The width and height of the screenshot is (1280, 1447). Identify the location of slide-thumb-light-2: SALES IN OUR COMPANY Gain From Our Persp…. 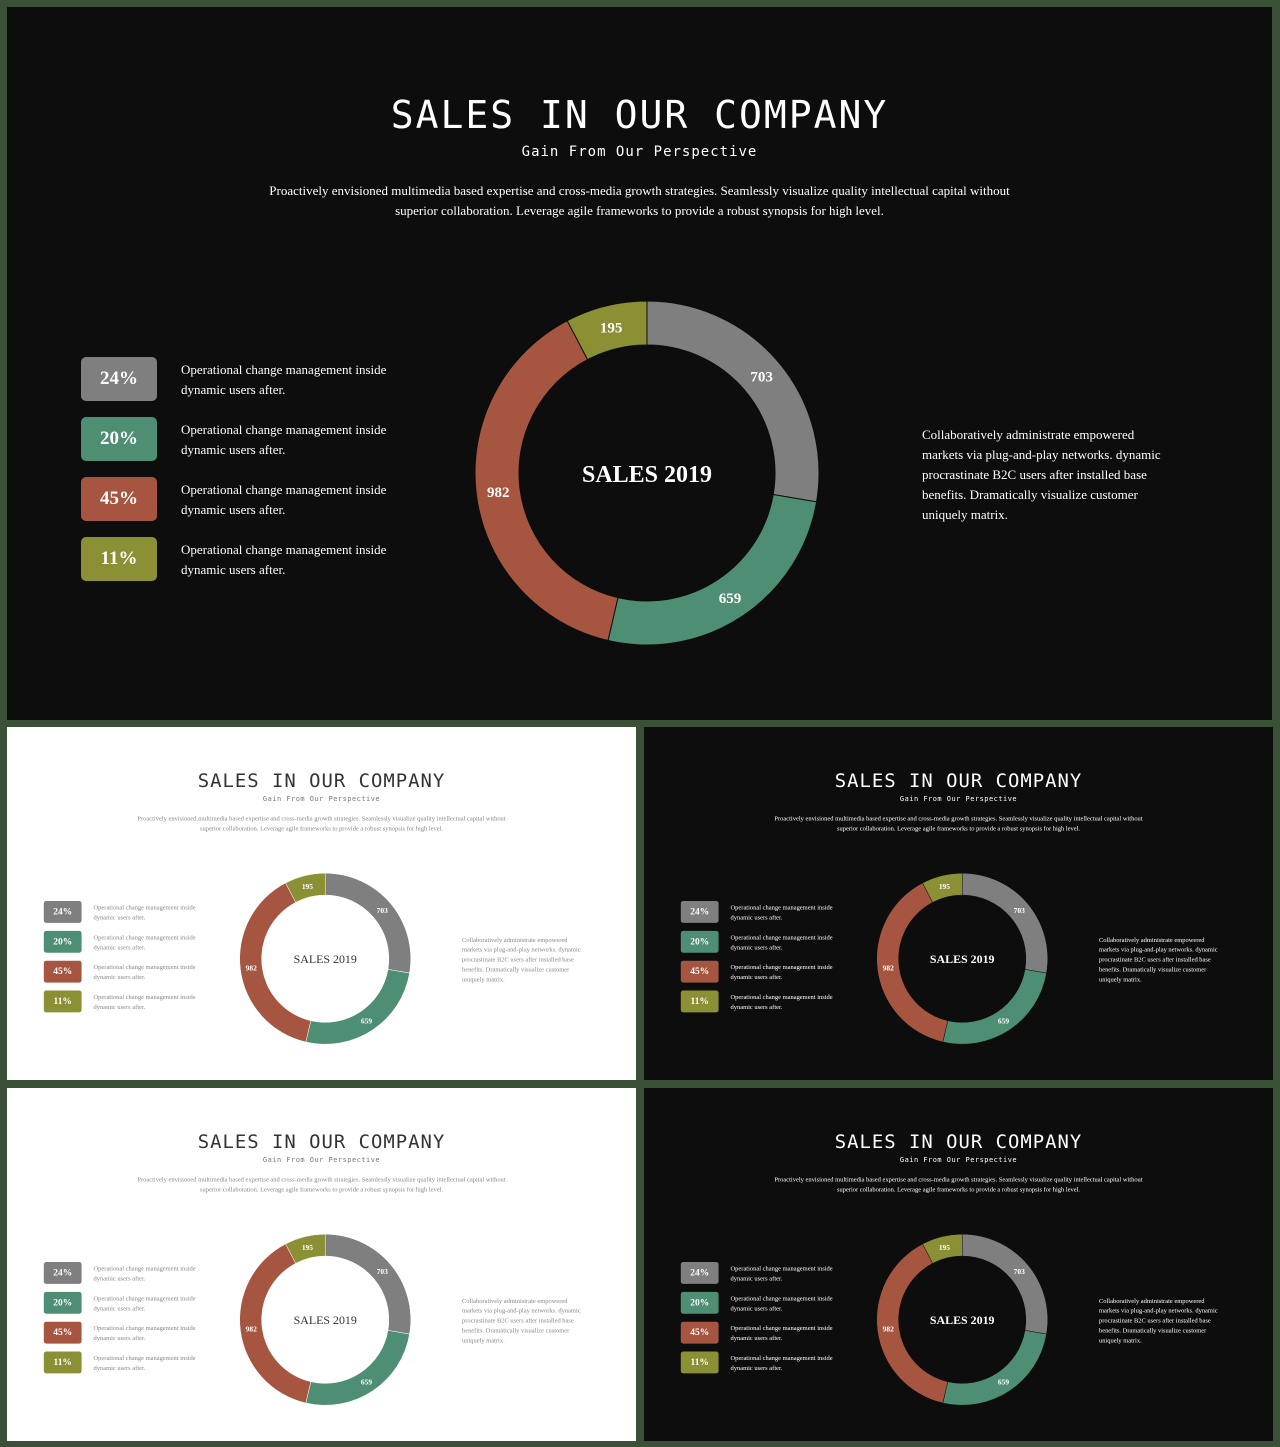
(321, 1264).